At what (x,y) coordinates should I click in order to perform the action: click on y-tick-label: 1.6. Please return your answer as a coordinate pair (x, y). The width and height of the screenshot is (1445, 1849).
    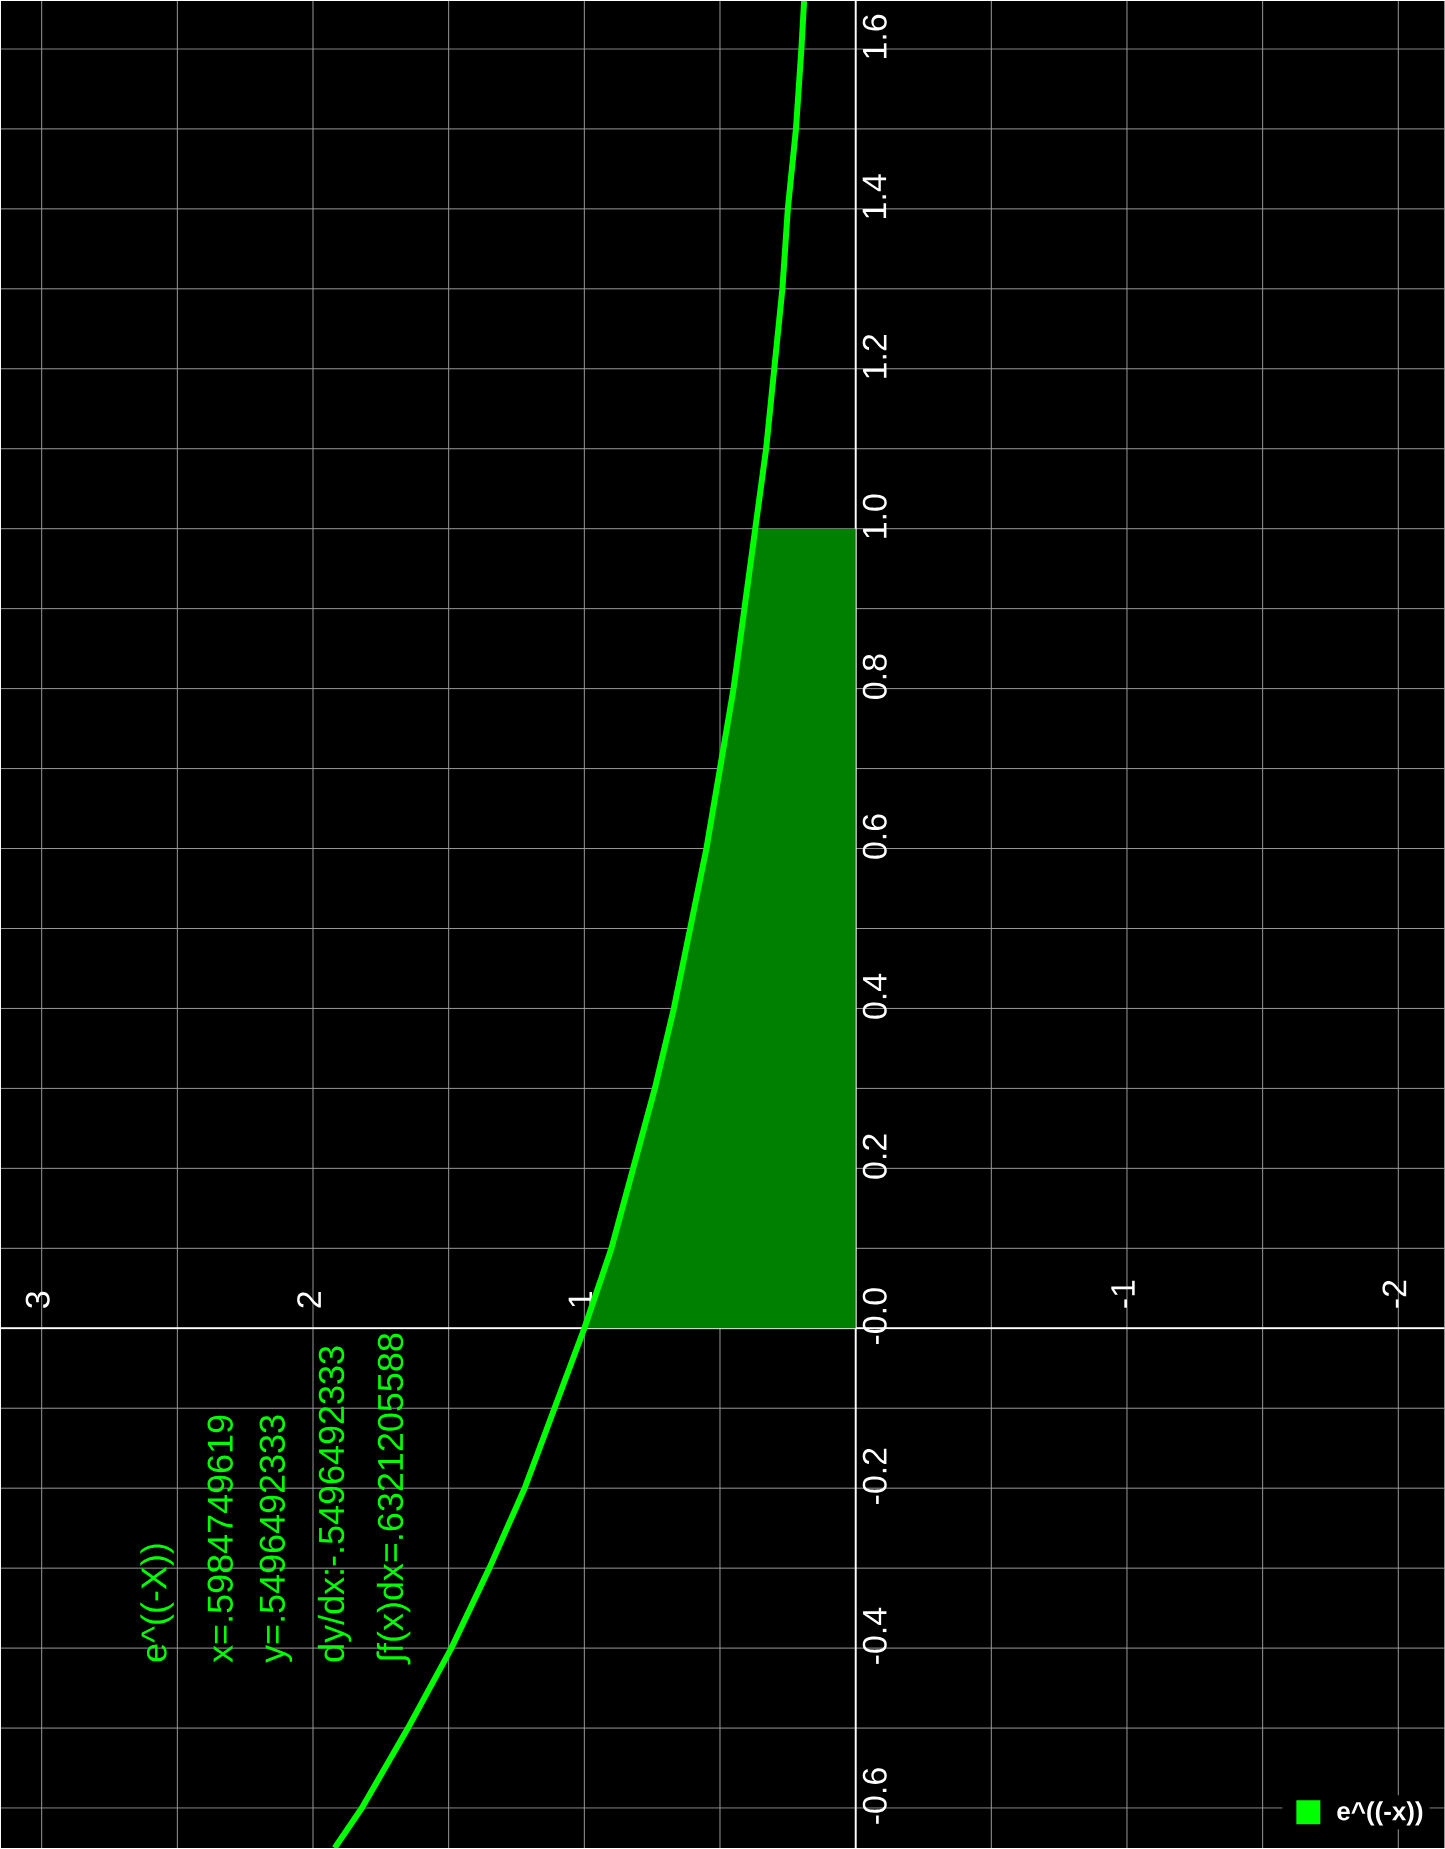
    Looking at the image, I should click on (874, 36).